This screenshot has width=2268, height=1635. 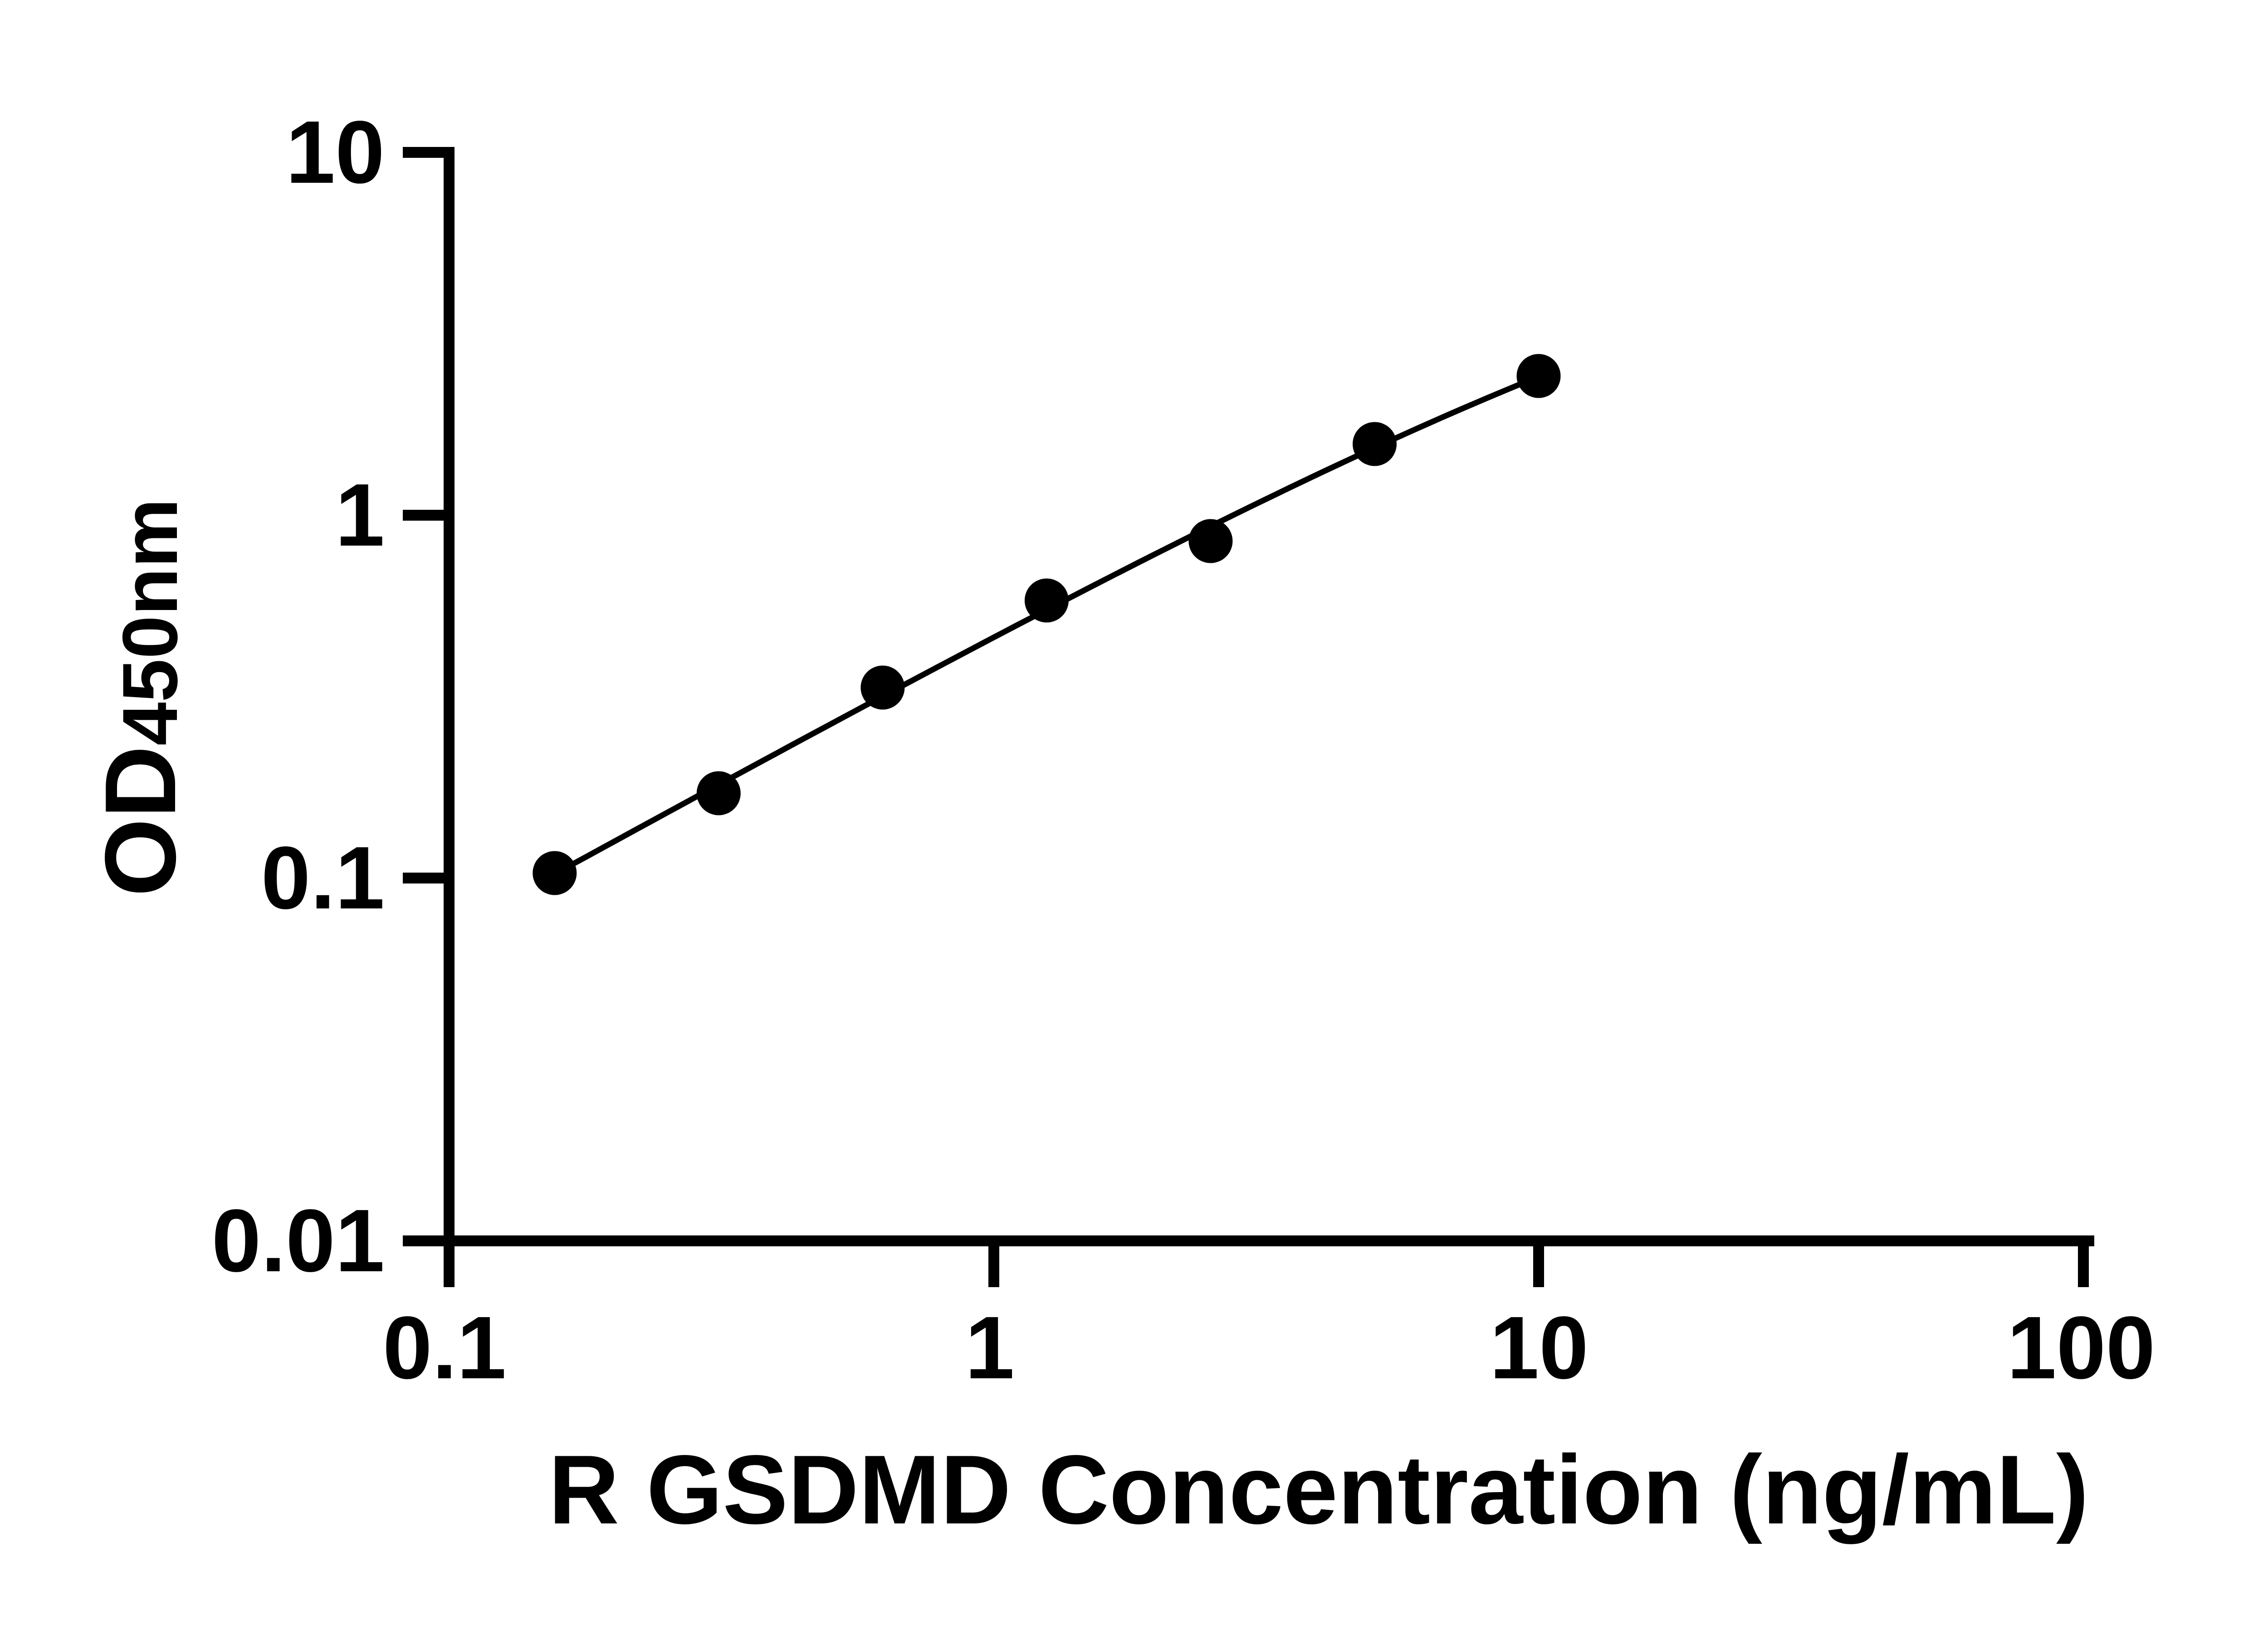 What do you see at coordinates (140, 698) in the screenshot?
I see `svg-text: OD450nm` at bounding box center [140, 698].